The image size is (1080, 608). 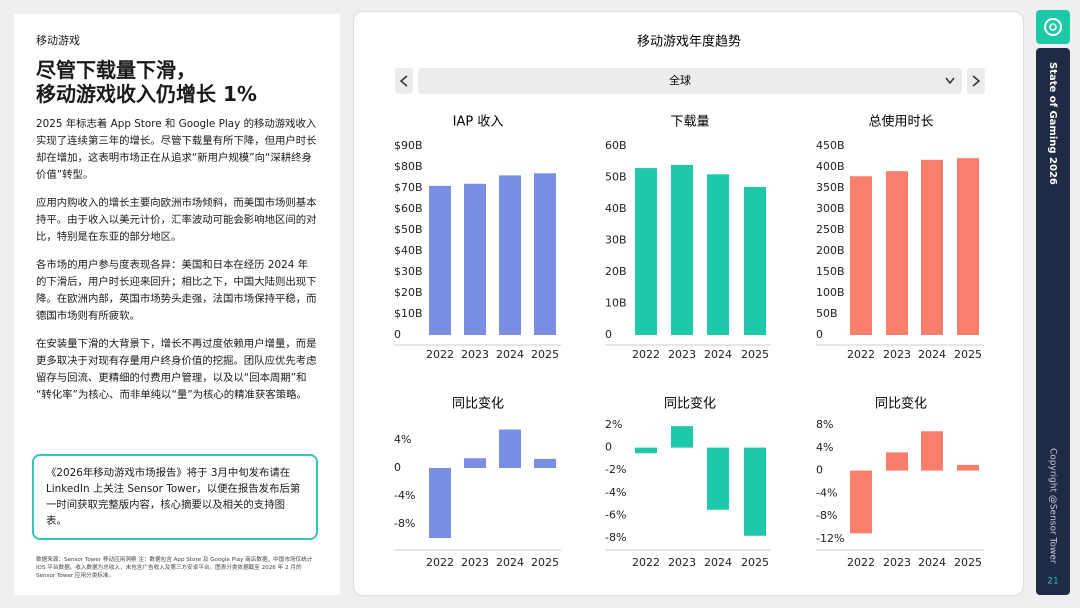 I want to click on logo-icon, so click(x=1053, y=27).